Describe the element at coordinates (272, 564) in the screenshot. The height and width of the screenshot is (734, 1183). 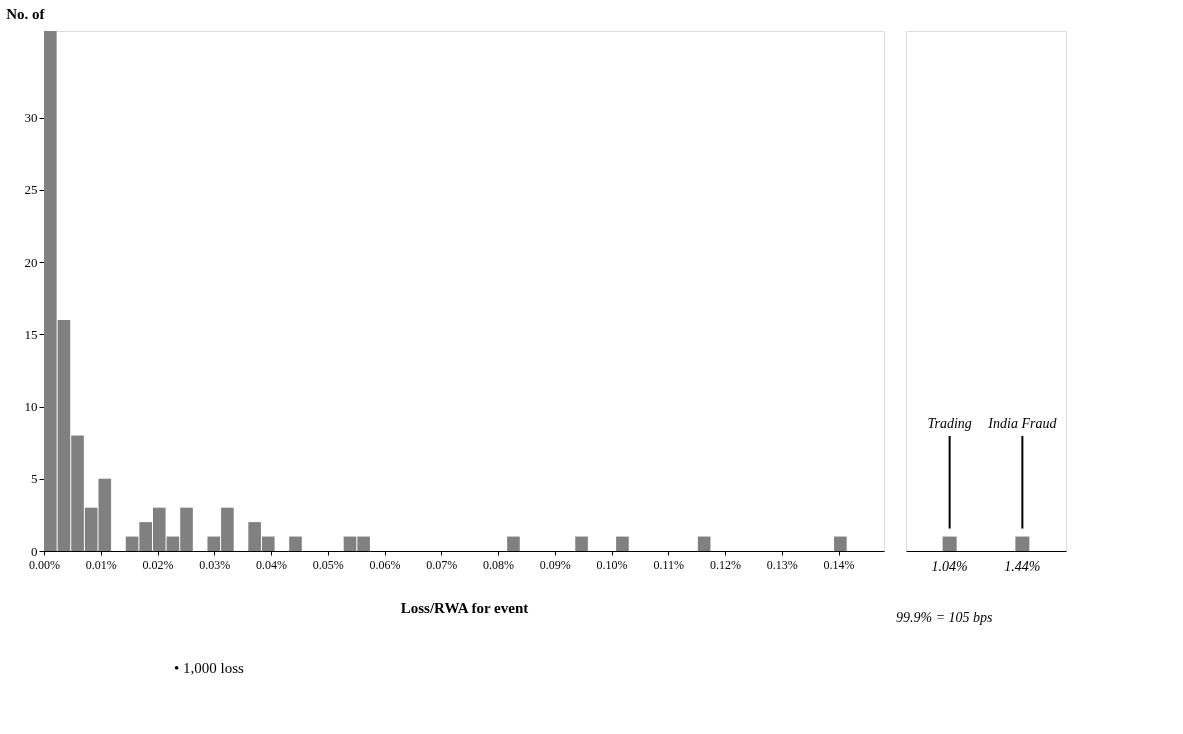
I see `x-tick-label: 0.04%` at that location.